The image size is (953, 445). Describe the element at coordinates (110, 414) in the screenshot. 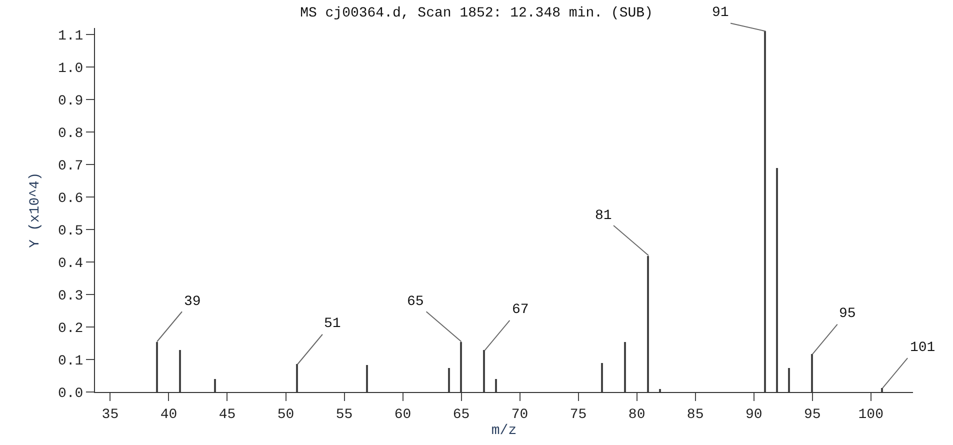

I see `x-tick-label: 35` at that location.